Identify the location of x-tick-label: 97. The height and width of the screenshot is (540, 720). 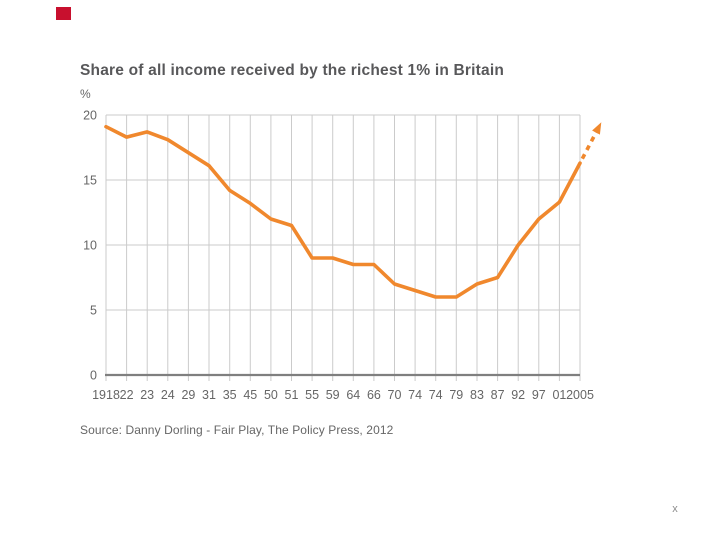
(539, 395).